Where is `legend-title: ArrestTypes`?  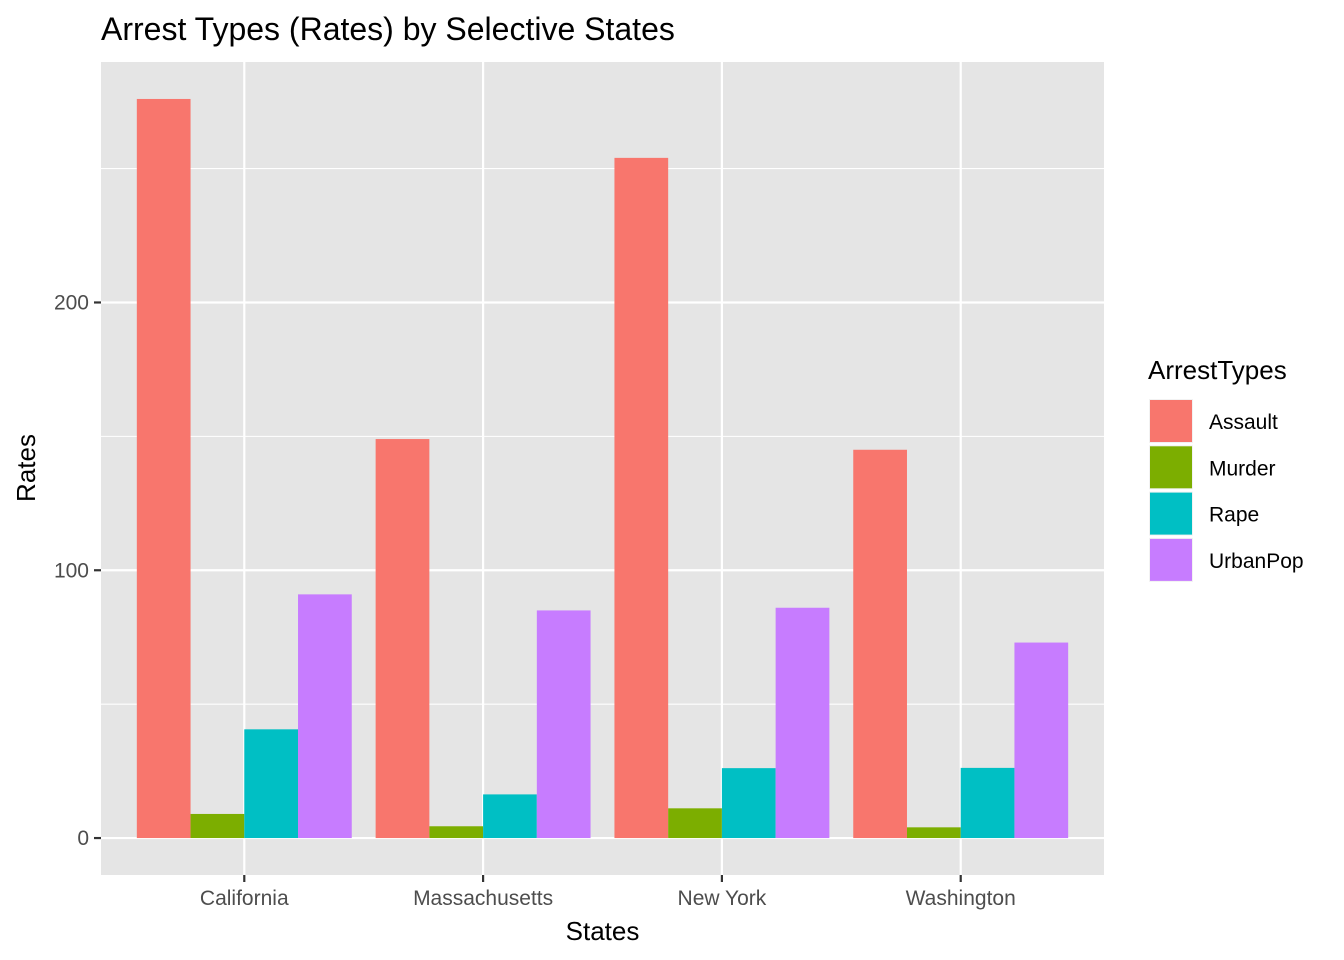 legend-title: ArrestTypes is located at coordinates (1217, 370).